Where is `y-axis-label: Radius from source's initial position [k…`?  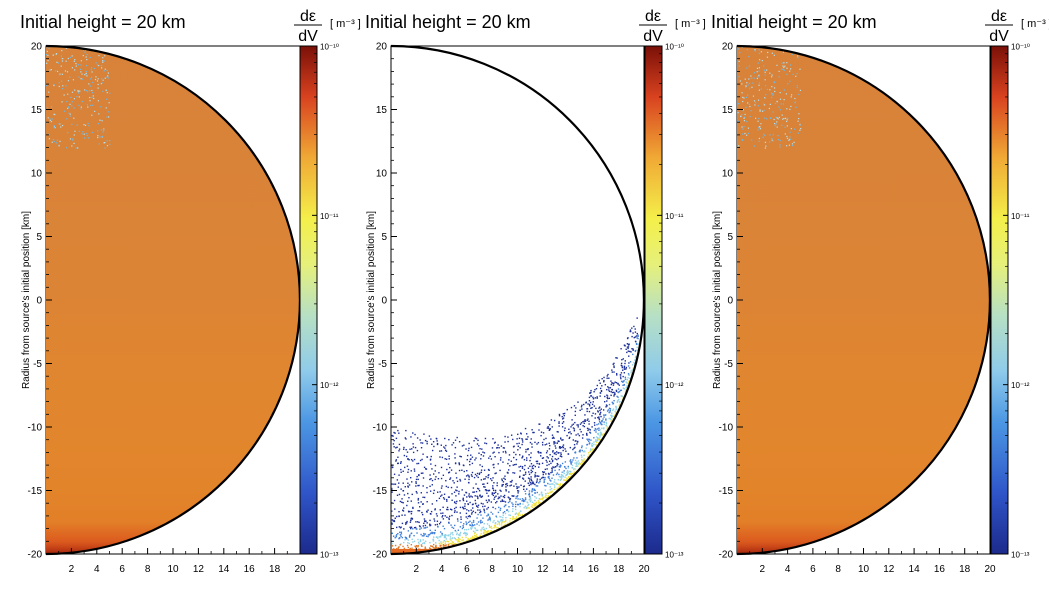 y-axis-label: Radius from source's initial position [k… is located at coordinates (717, 300).